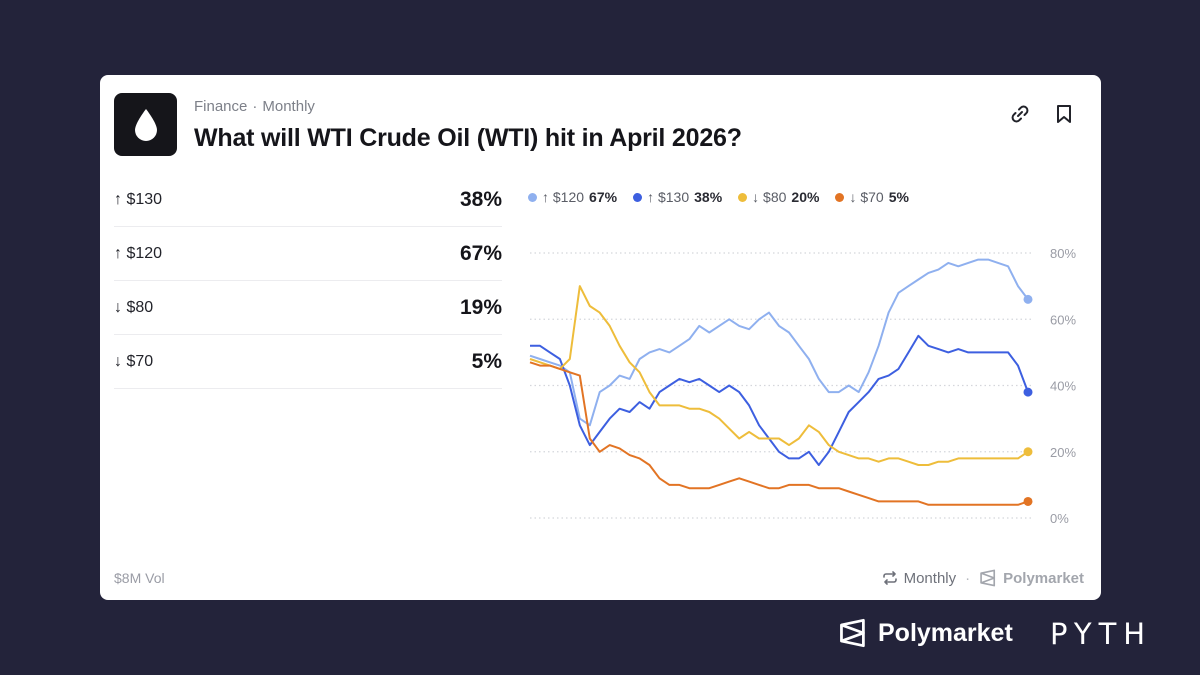 Image resolution: width=1200 pixels, height=675 pixels. I want to click on outcome-probability: 5%, so click(486, 361).